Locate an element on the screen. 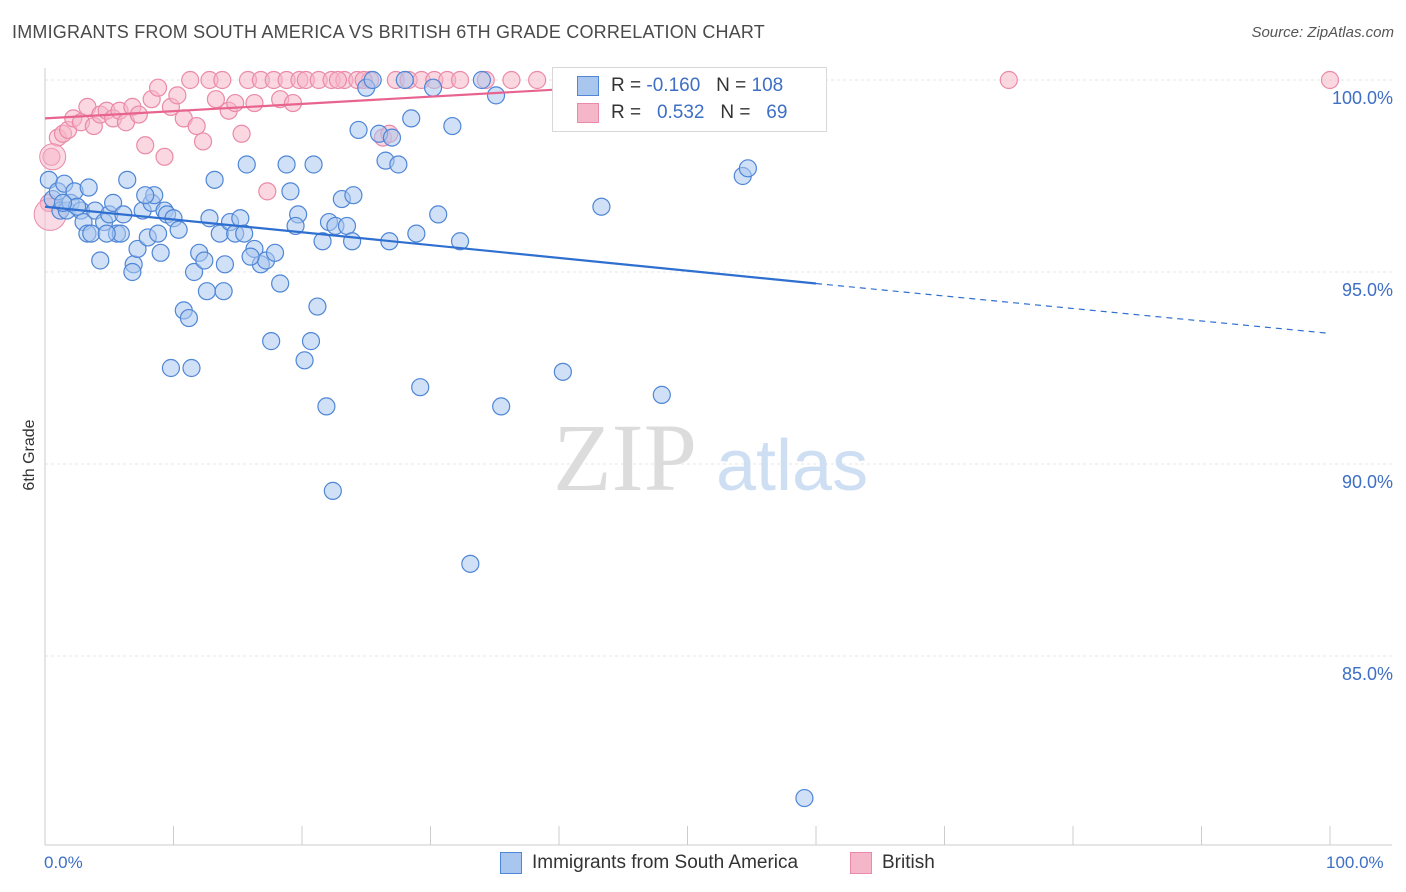 The width and height of the screenshot is (1406, 892). watermark-zip: ZIP is located at coordinates (625, 457).